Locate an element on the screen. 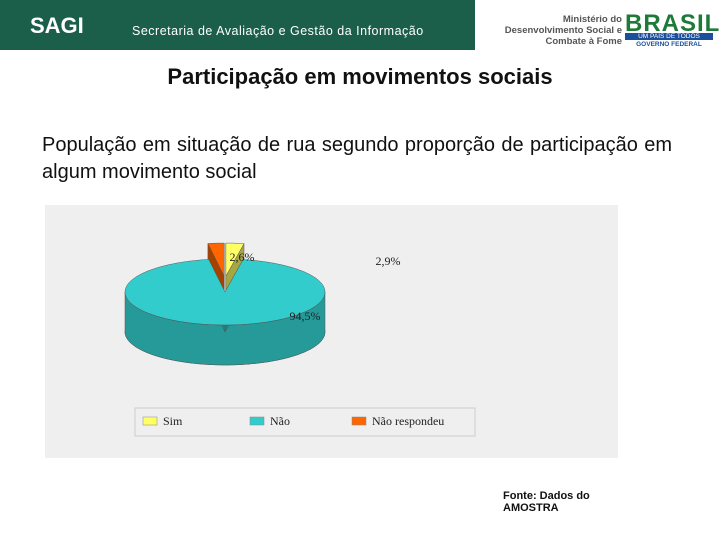 The height and width of the screenshot is (540, 720). logo: BRASIL is located at coordinates (672, 23).